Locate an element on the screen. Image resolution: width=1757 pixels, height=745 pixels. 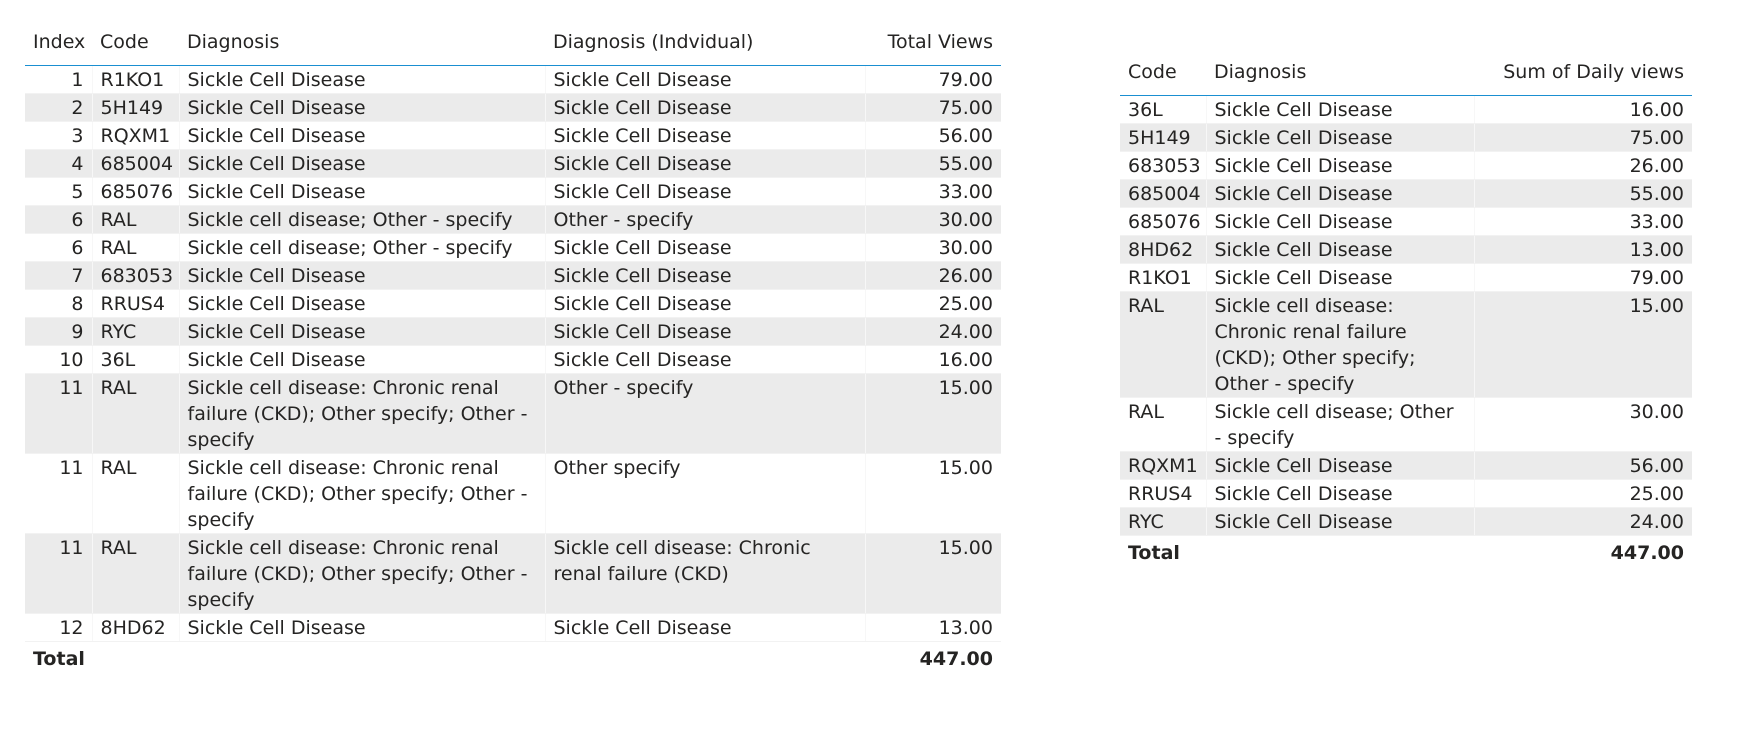
table-row: 5H149 Sickle Cell Disease 75.00 is located at coordinates (1406, 137).